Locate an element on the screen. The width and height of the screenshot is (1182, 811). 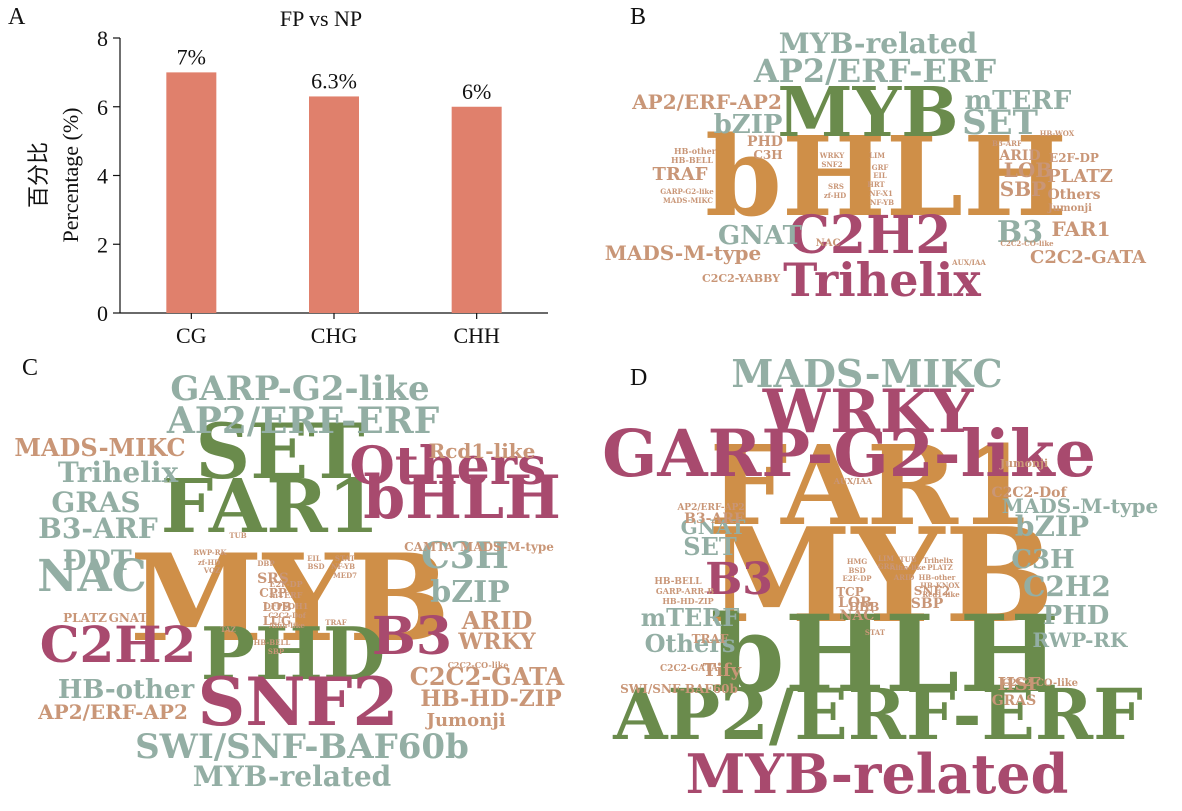
word-b-c2c2-co-like: C2C2-CO-like is located at coordinates (1027, 243).